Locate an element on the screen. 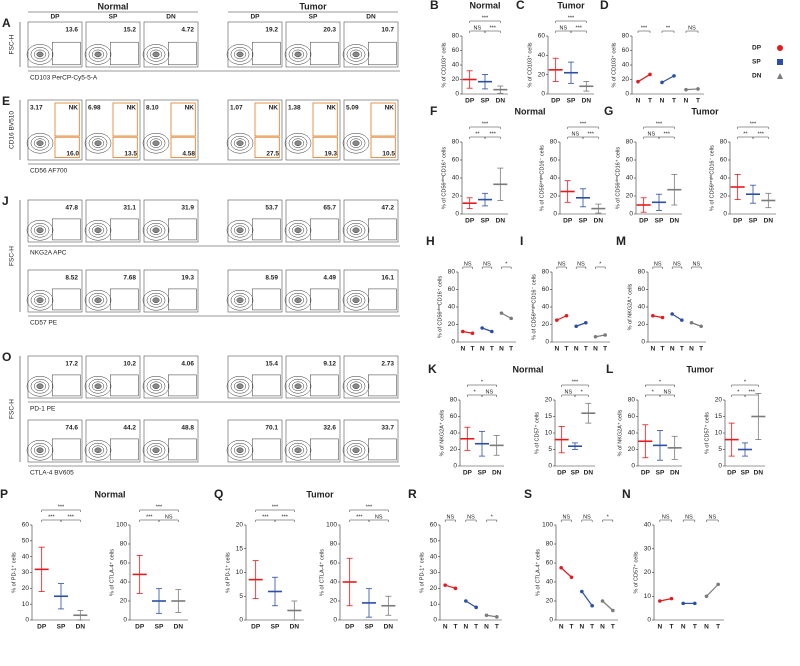 This screenshot has width=800, height=666. x-tick-label: SP is located at coordinates (369, 627).